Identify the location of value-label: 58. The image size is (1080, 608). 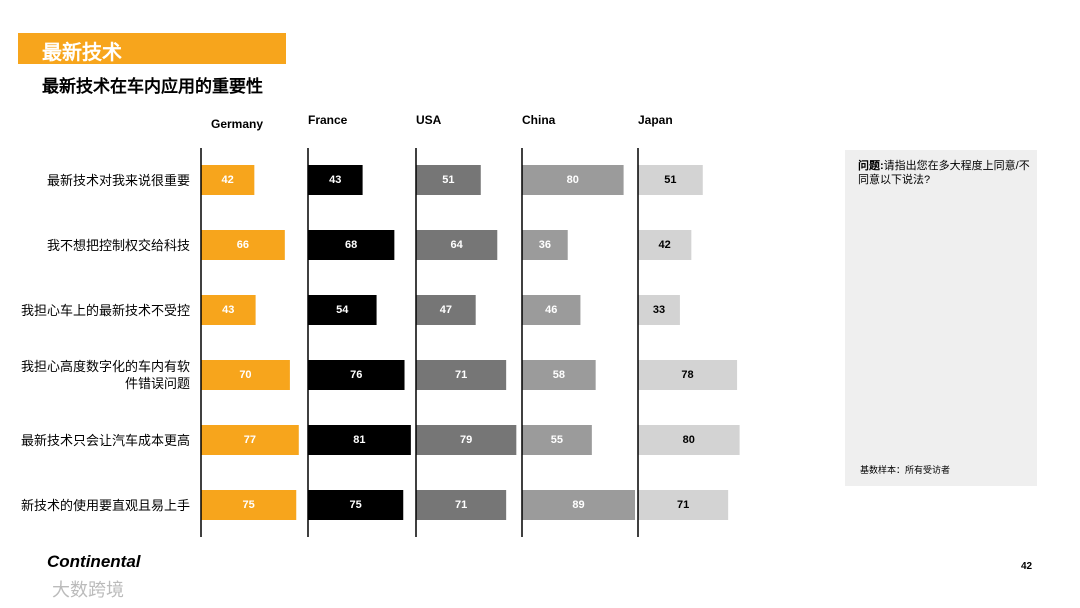
(559, 375).